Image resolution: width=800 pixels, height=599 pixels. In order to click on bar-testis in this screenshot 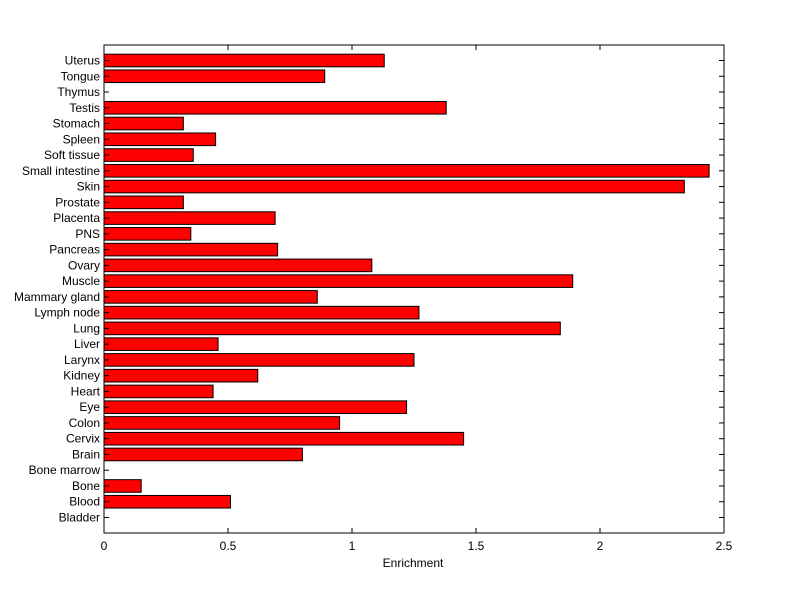, I will do `click(275, 107)`.